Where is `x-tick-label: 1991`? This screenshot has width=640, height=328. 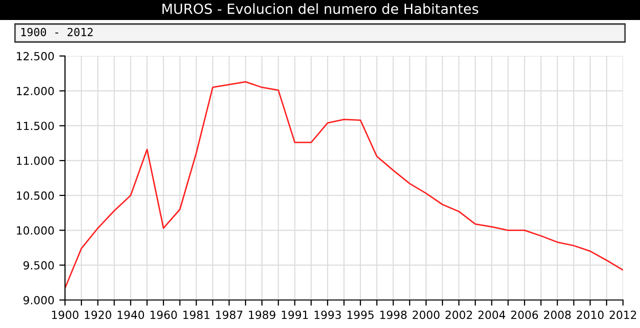 x-tick-label: 1991 is located at coordinates (295, 315).